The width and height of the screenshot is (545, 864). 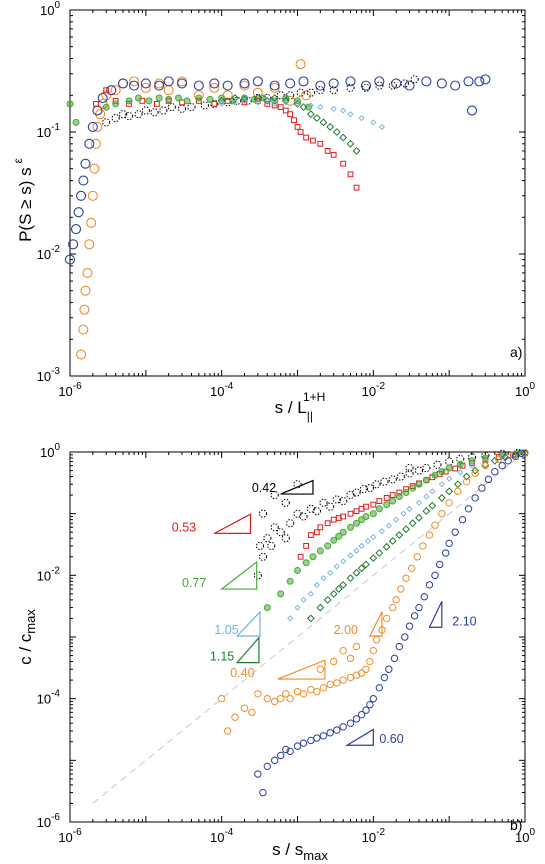 I want to click on panel-b-y-tick-base: 10, so click(x=44, y=575).